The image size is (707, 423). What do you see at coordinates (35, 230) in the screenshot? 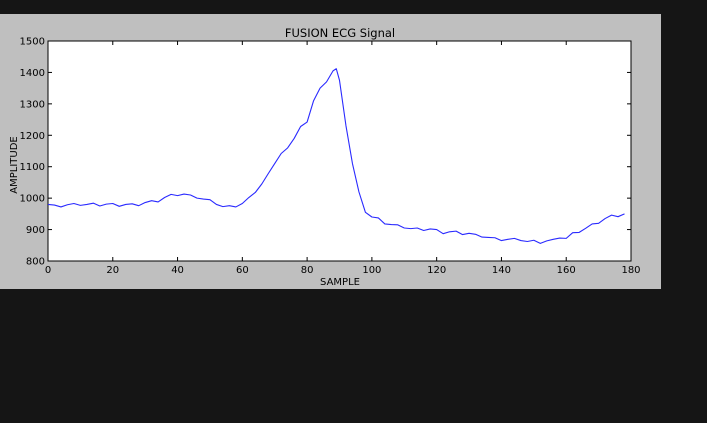
I see `y-tick-label: 900` at bounding box center [35, 230].